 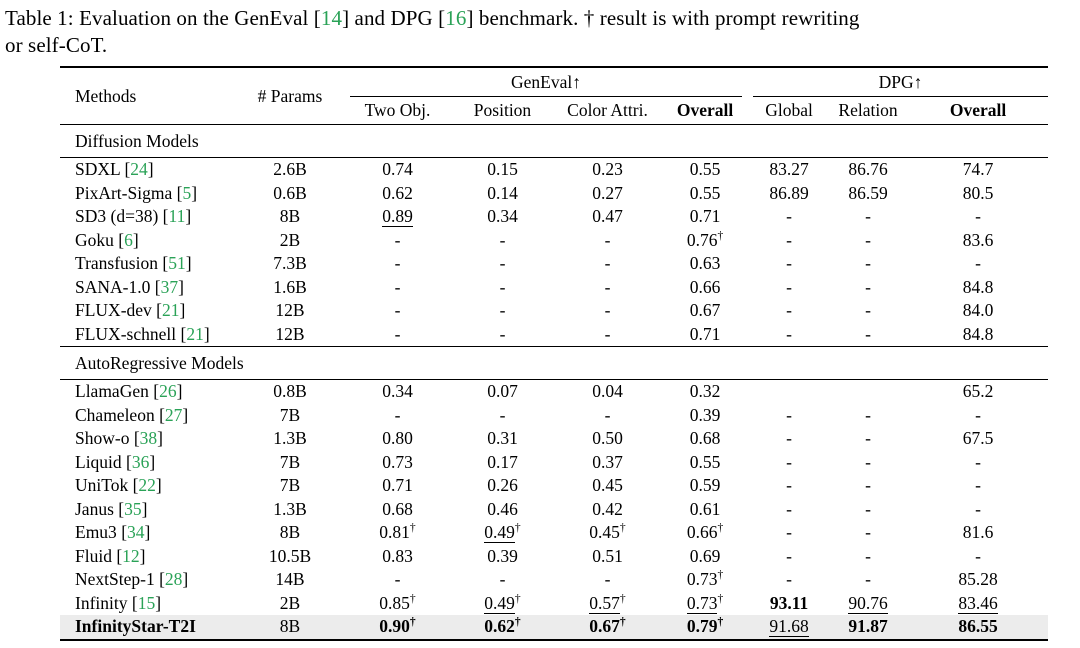 I want to click on table-row: Liquid [36] 7B 0.73 0.17 0.37 0.55 - - -, so click(x=554, y=463).